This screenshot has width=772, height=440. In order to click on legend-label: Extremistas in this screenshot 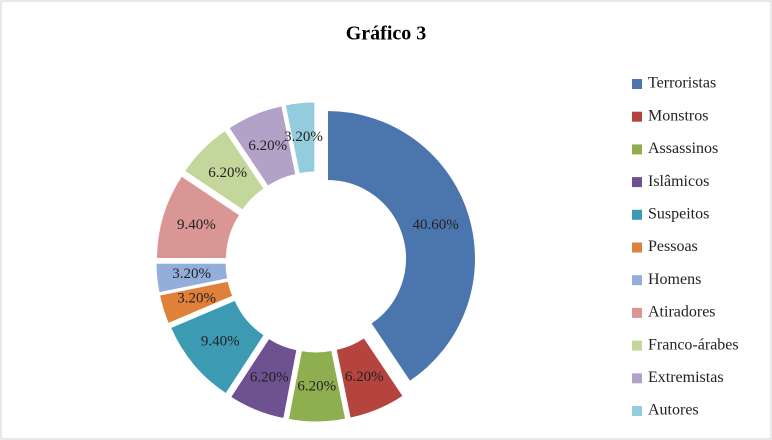, I will do `click(686, 377)`.